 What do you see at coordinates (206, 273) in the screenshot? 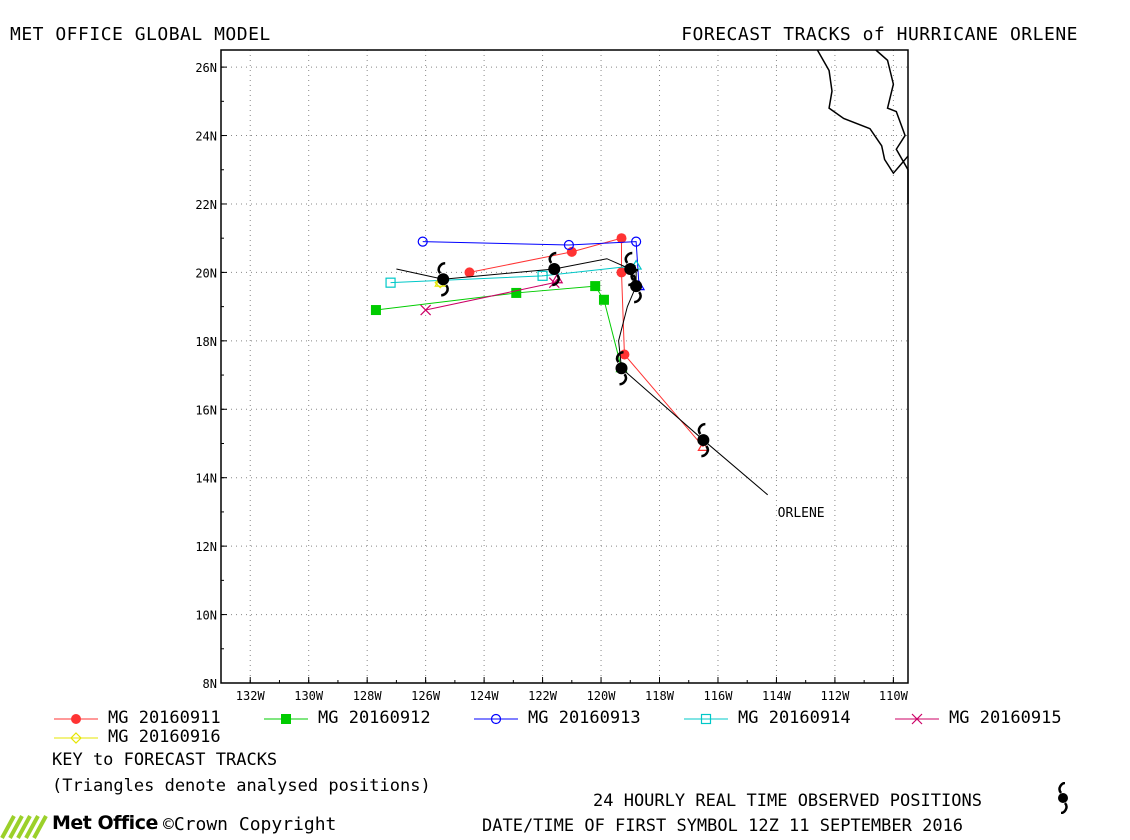
I see `y-tick-label: 20N` at bounding box center [206, 273].